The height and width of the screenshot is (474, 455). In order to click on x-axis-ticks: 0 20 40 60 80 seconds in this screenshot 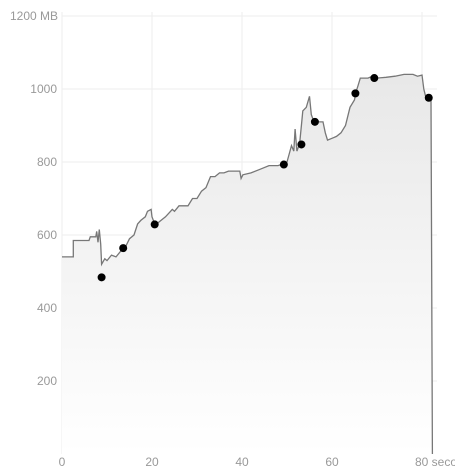, I will do `click(257, 462)`.